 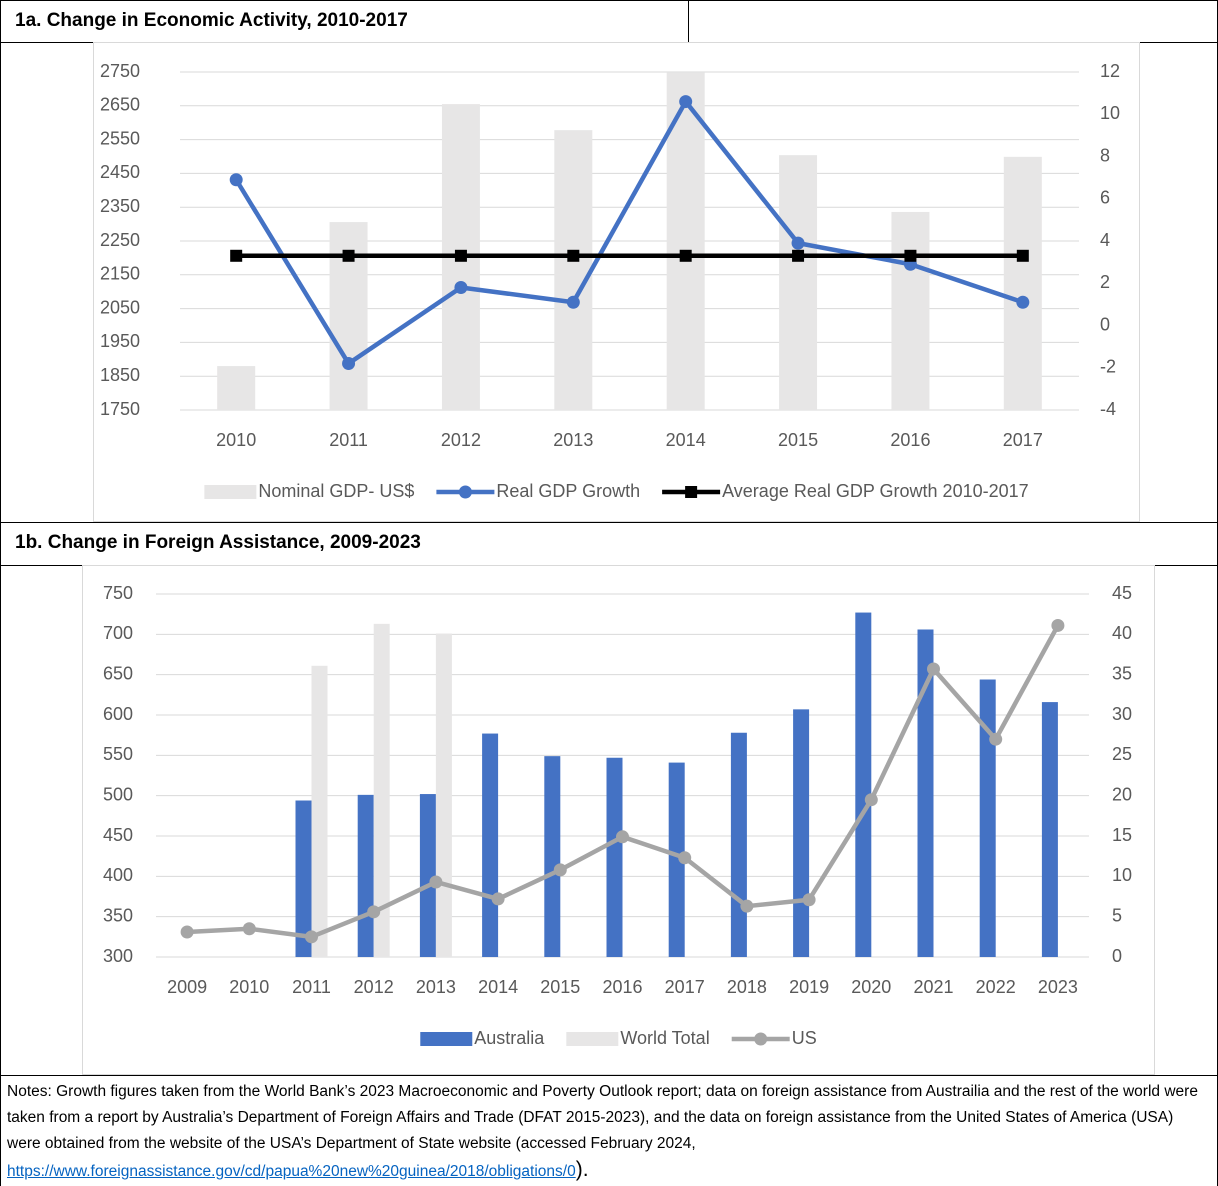 I want to click on x-tick-label: 2013, so click(x=436, y=987).